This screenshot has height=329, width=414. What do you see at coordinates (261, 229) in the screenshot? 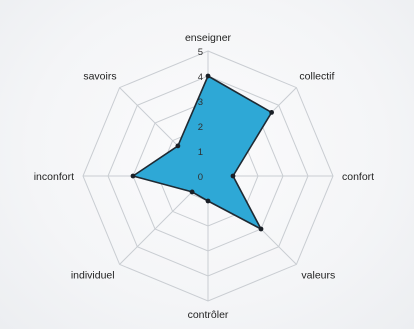
I see `data-point-valeurs` at bounding box center [261, 229].